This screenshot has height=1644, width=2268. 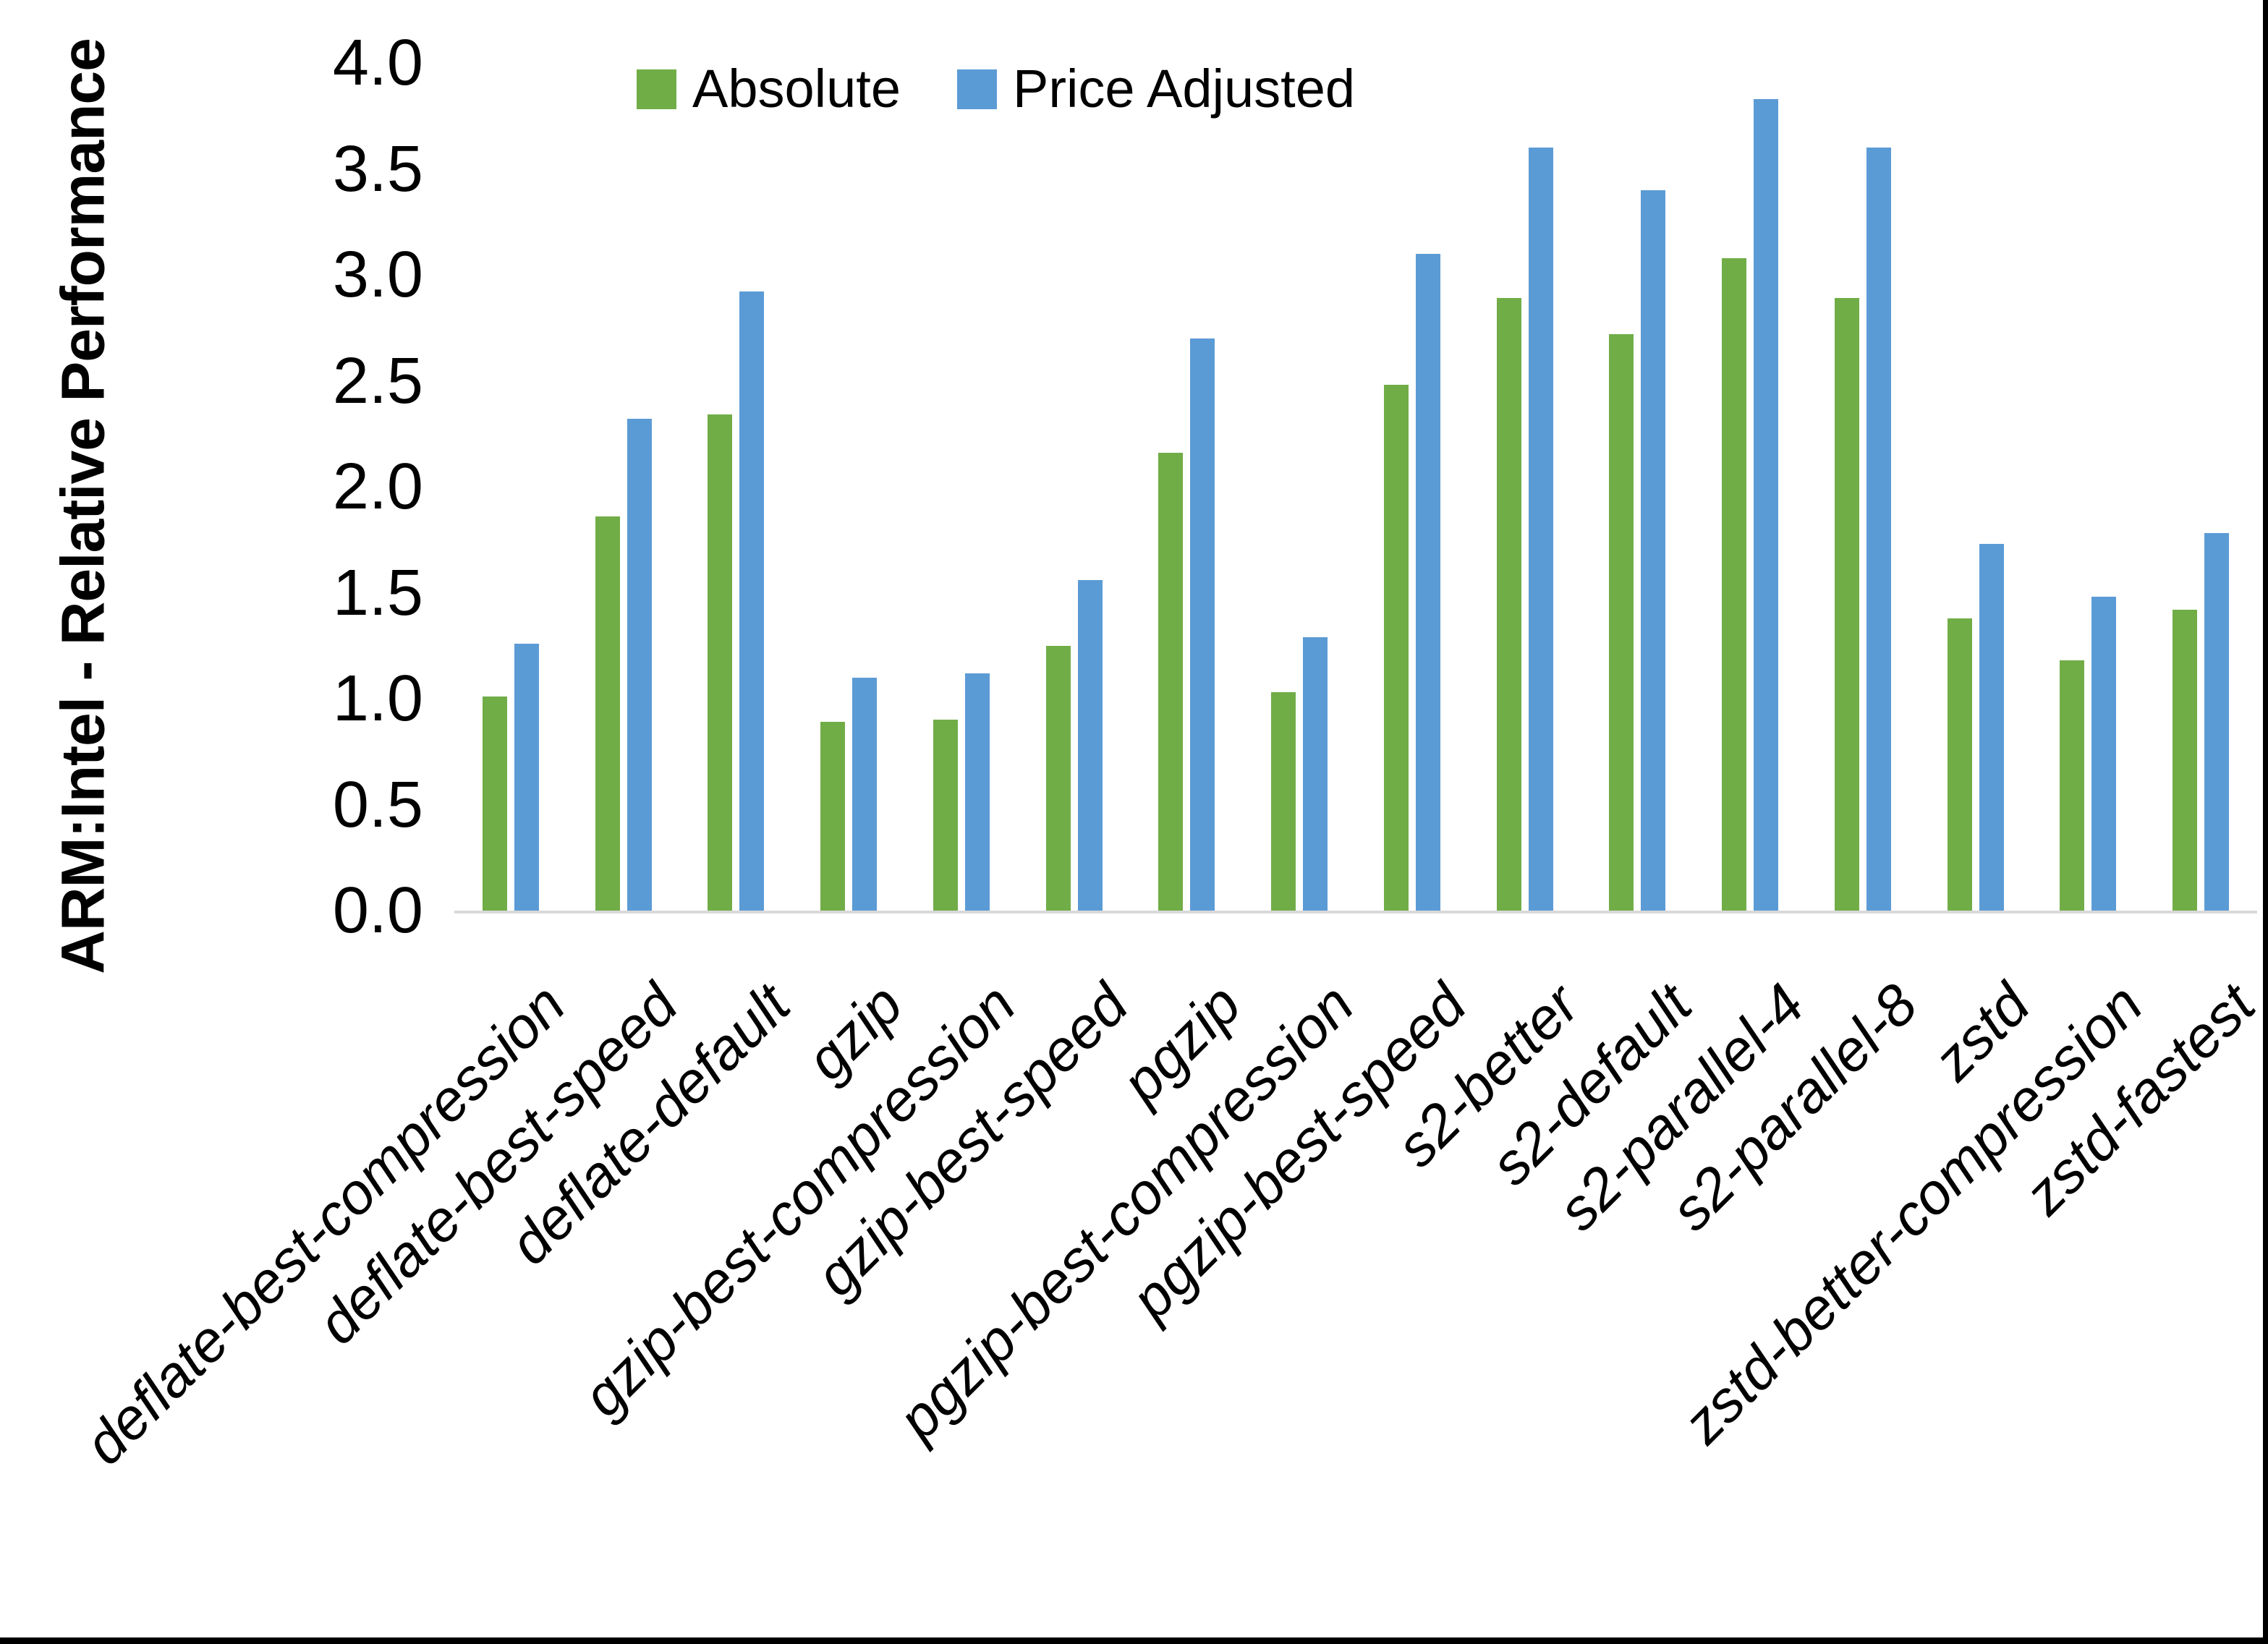 What do you see at coordinates (377, 63) in the screenshot?
I see `y-tick-label: 4.0` at bounding box center [377, 63].